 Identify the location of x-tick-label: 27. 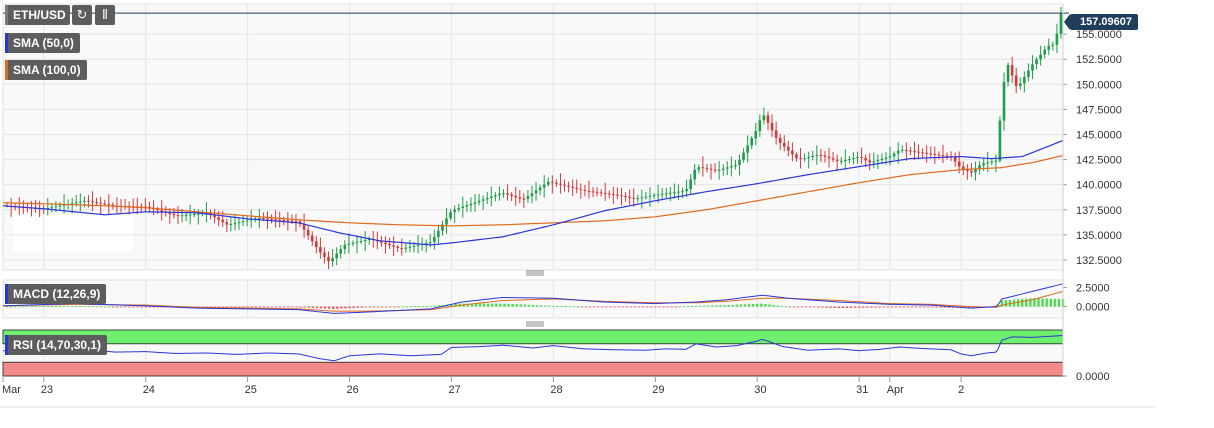
(454, 390).